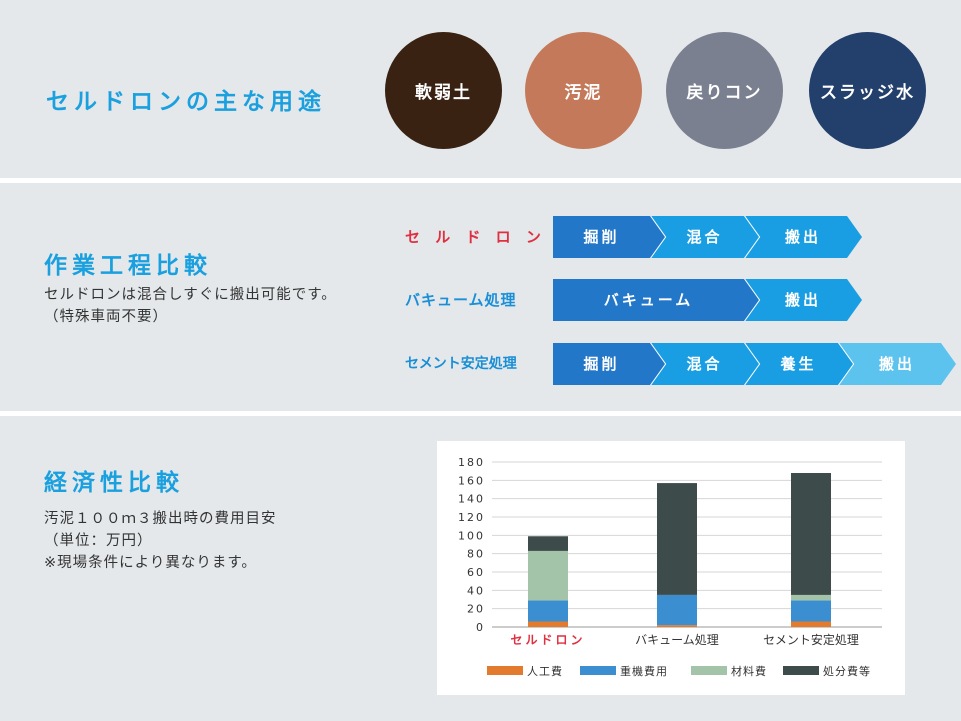 The width and height of the screenshot is (961, 721). Describe the element at coordinates (471, 517) in the screenshot. I see `y-tick-label: 120` at that location.